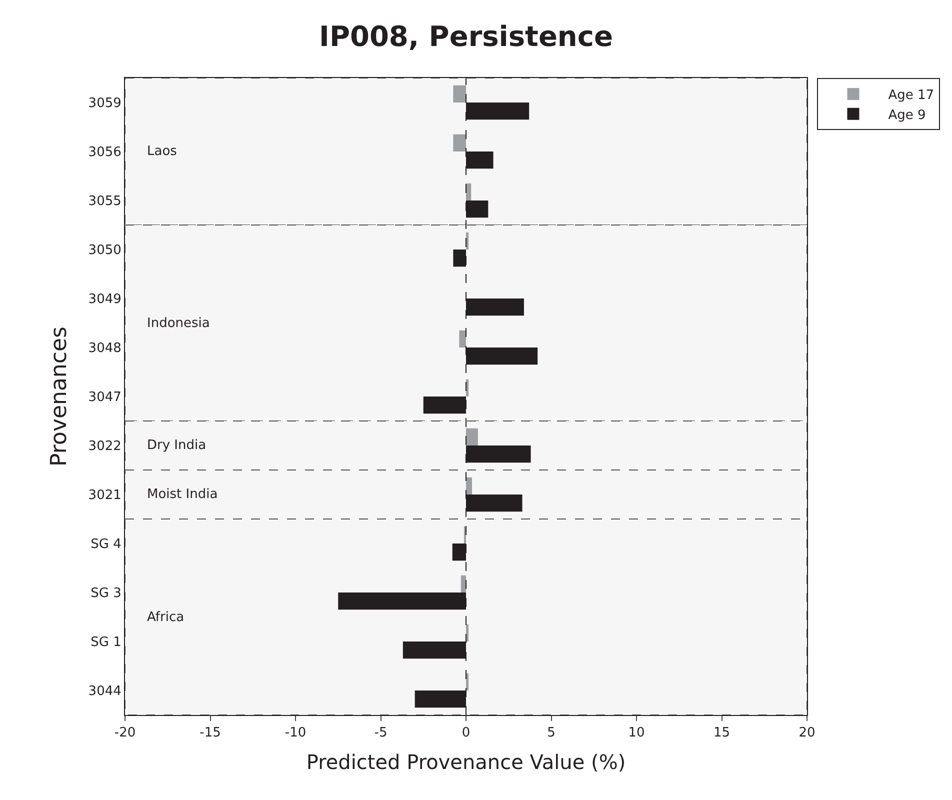 The height and width of the screenshot is (800, 952). What do you see at coordinates (182, 494) in the screenshot?
I see `band-label: Moist India` at bounding box center [182, 494].